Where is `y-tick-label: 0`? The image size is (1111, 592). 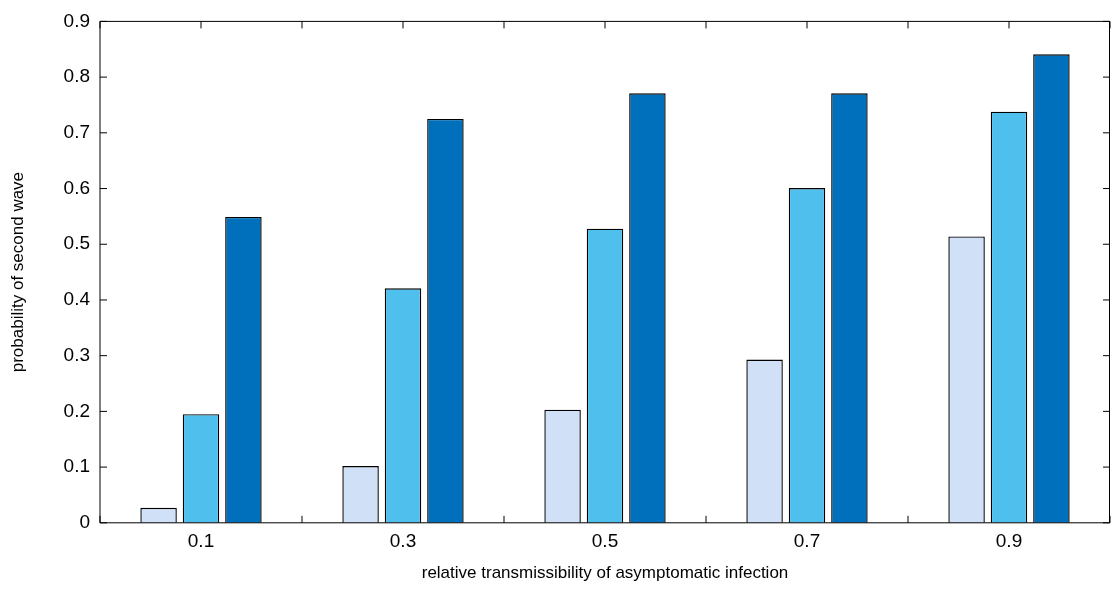
y-tick-label: 0 is located at coordinates (84, 522).